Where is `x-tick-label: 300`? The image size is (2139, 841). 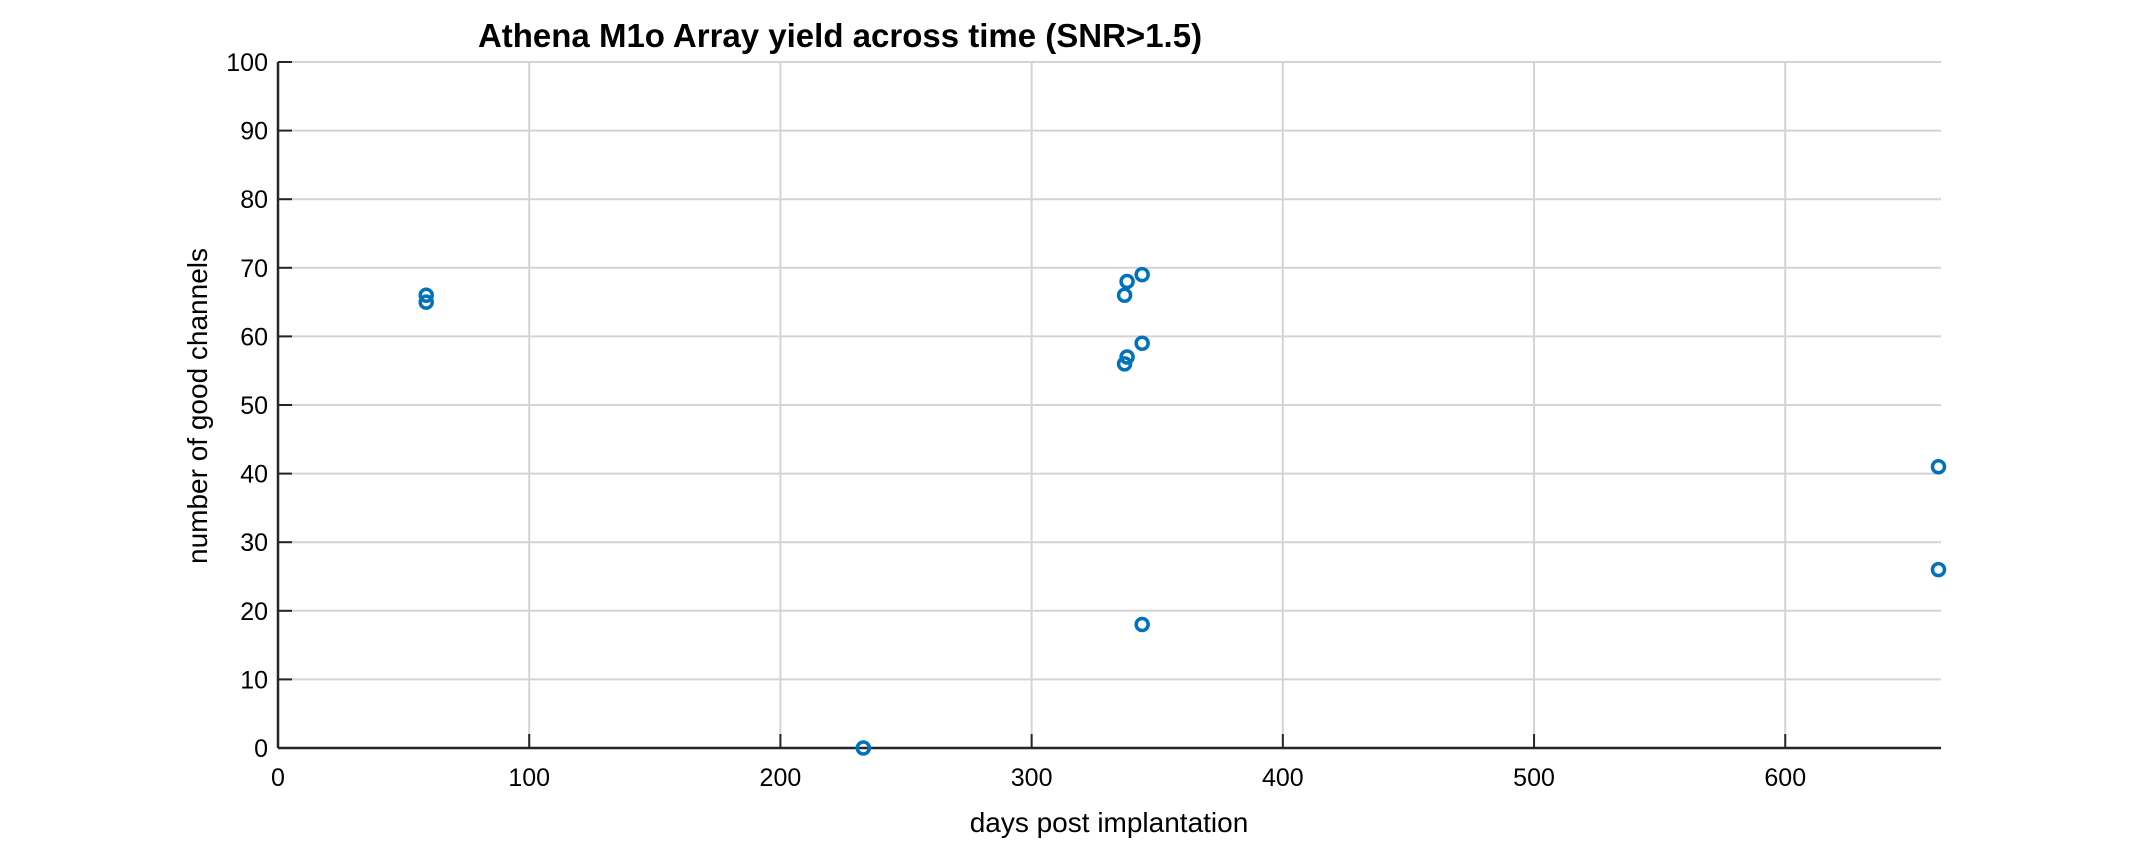 x-tick-label: 300 is located at coordinates (1032, 778).